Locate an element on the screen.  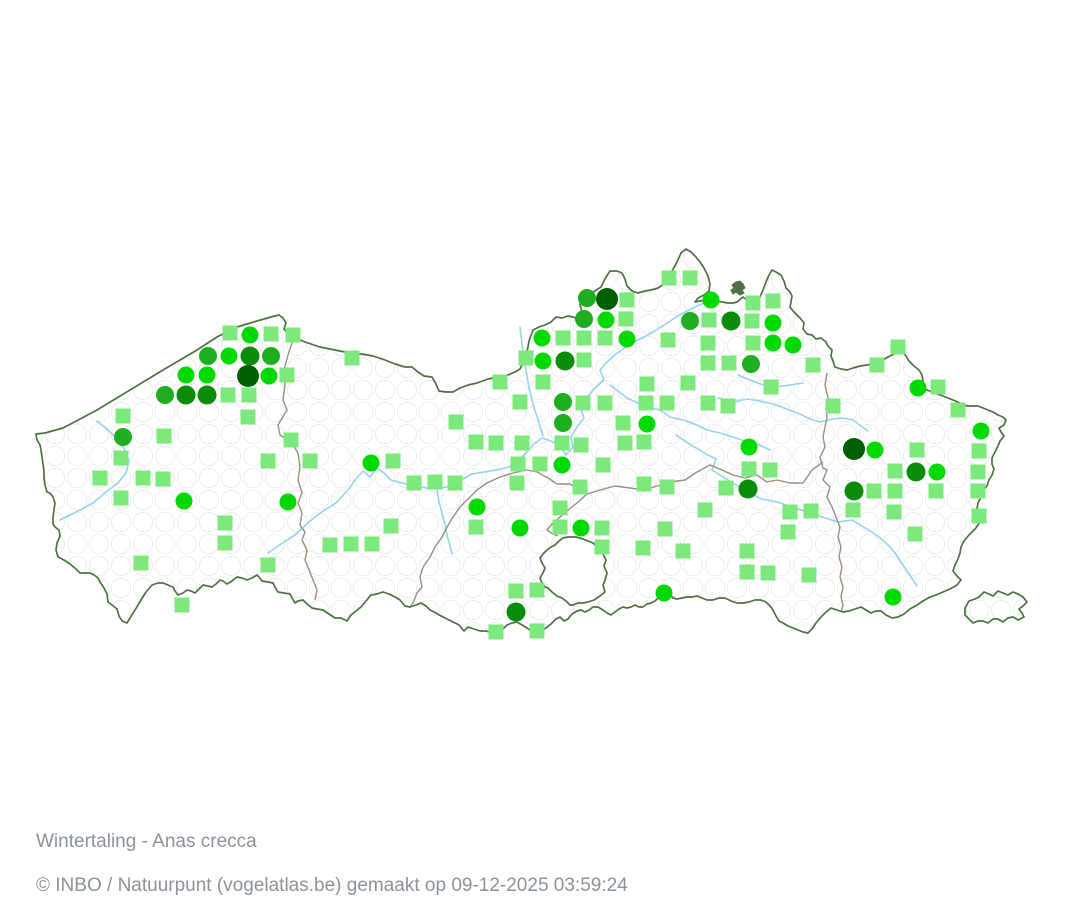
species-title: Wintertaling - Anas crecca is located at coordinates (146, 841).